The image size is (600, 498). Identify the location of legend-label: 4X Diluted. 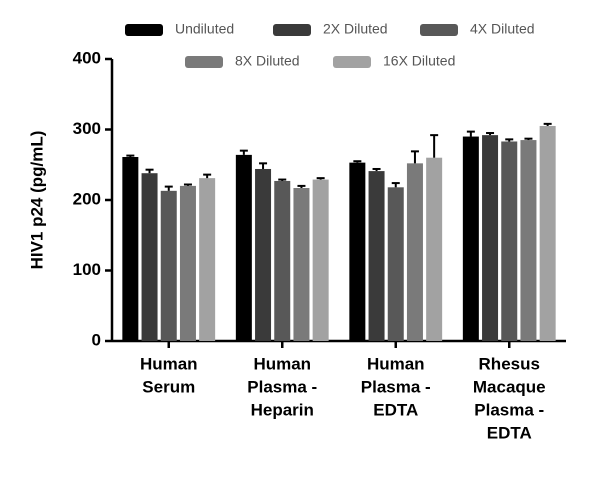
(502, 29).